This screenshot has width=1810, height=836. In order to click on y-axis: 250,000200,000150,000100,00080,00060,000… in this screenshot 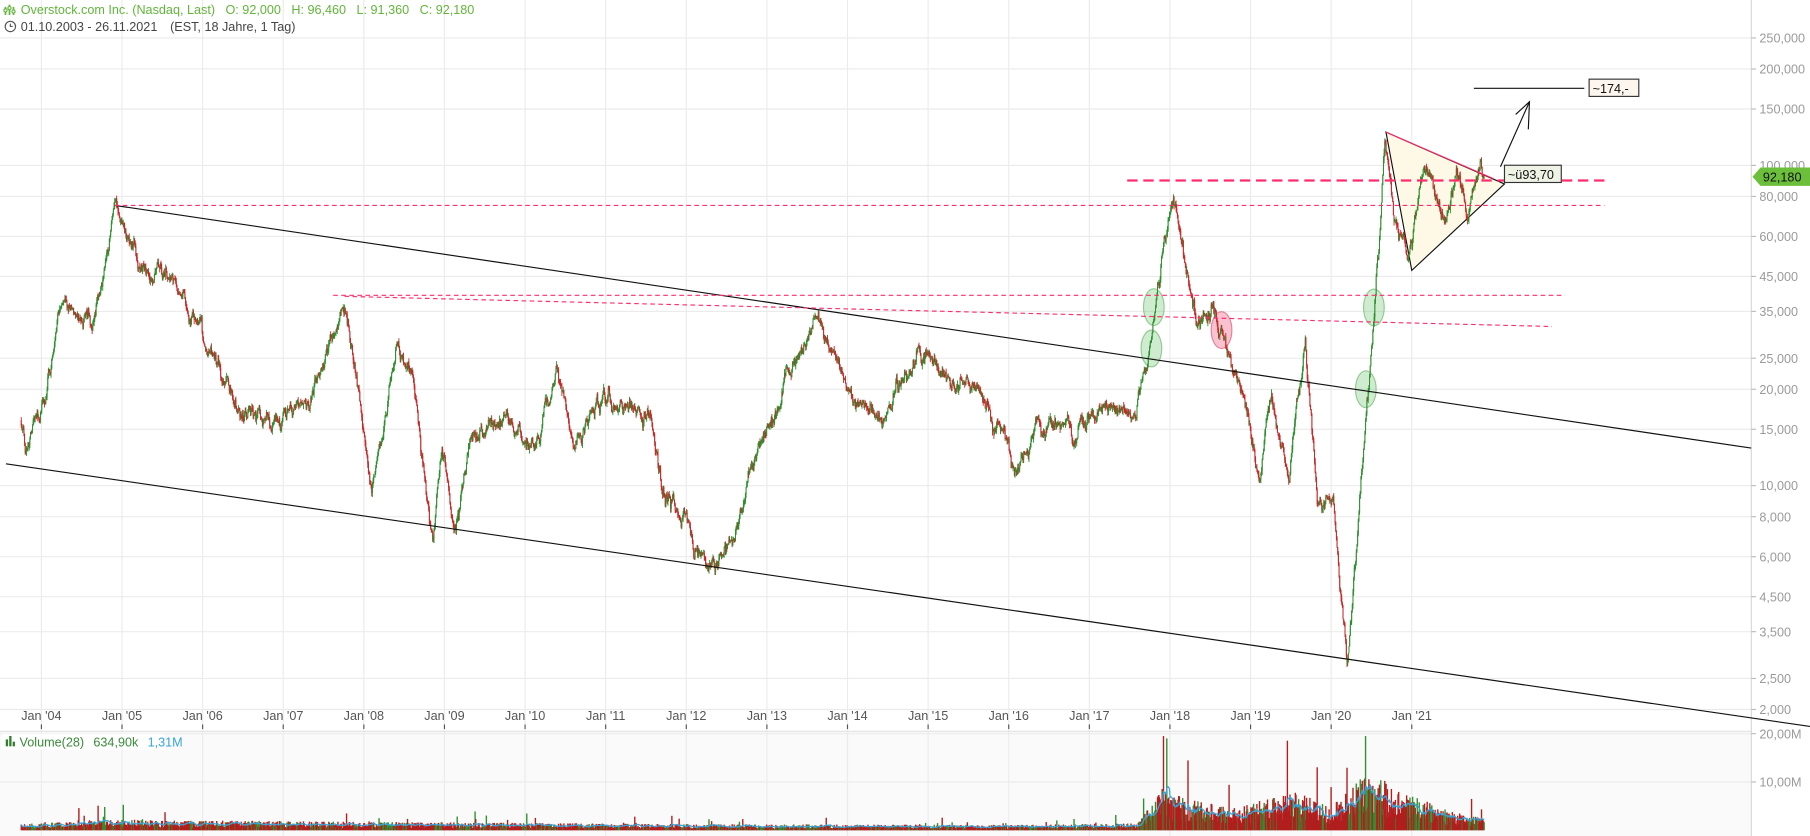, I will do `click(1778, 411)`.